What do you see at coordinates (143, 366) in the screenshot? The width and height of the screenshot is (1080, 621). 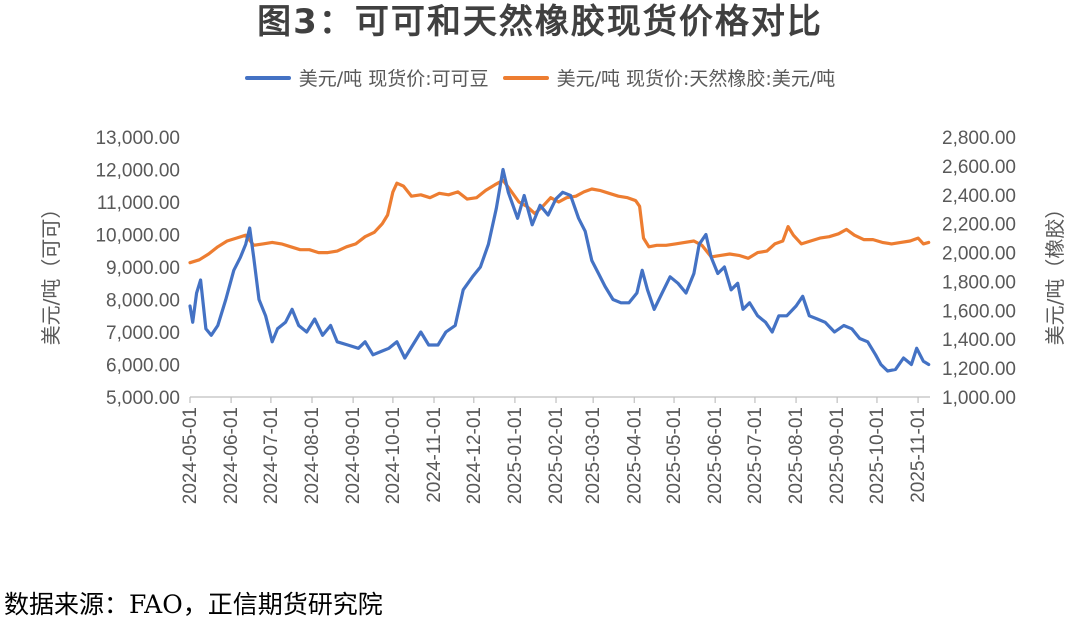 I see `y-left-tick-label: 6,000.00` at bounding box center [143, 366].